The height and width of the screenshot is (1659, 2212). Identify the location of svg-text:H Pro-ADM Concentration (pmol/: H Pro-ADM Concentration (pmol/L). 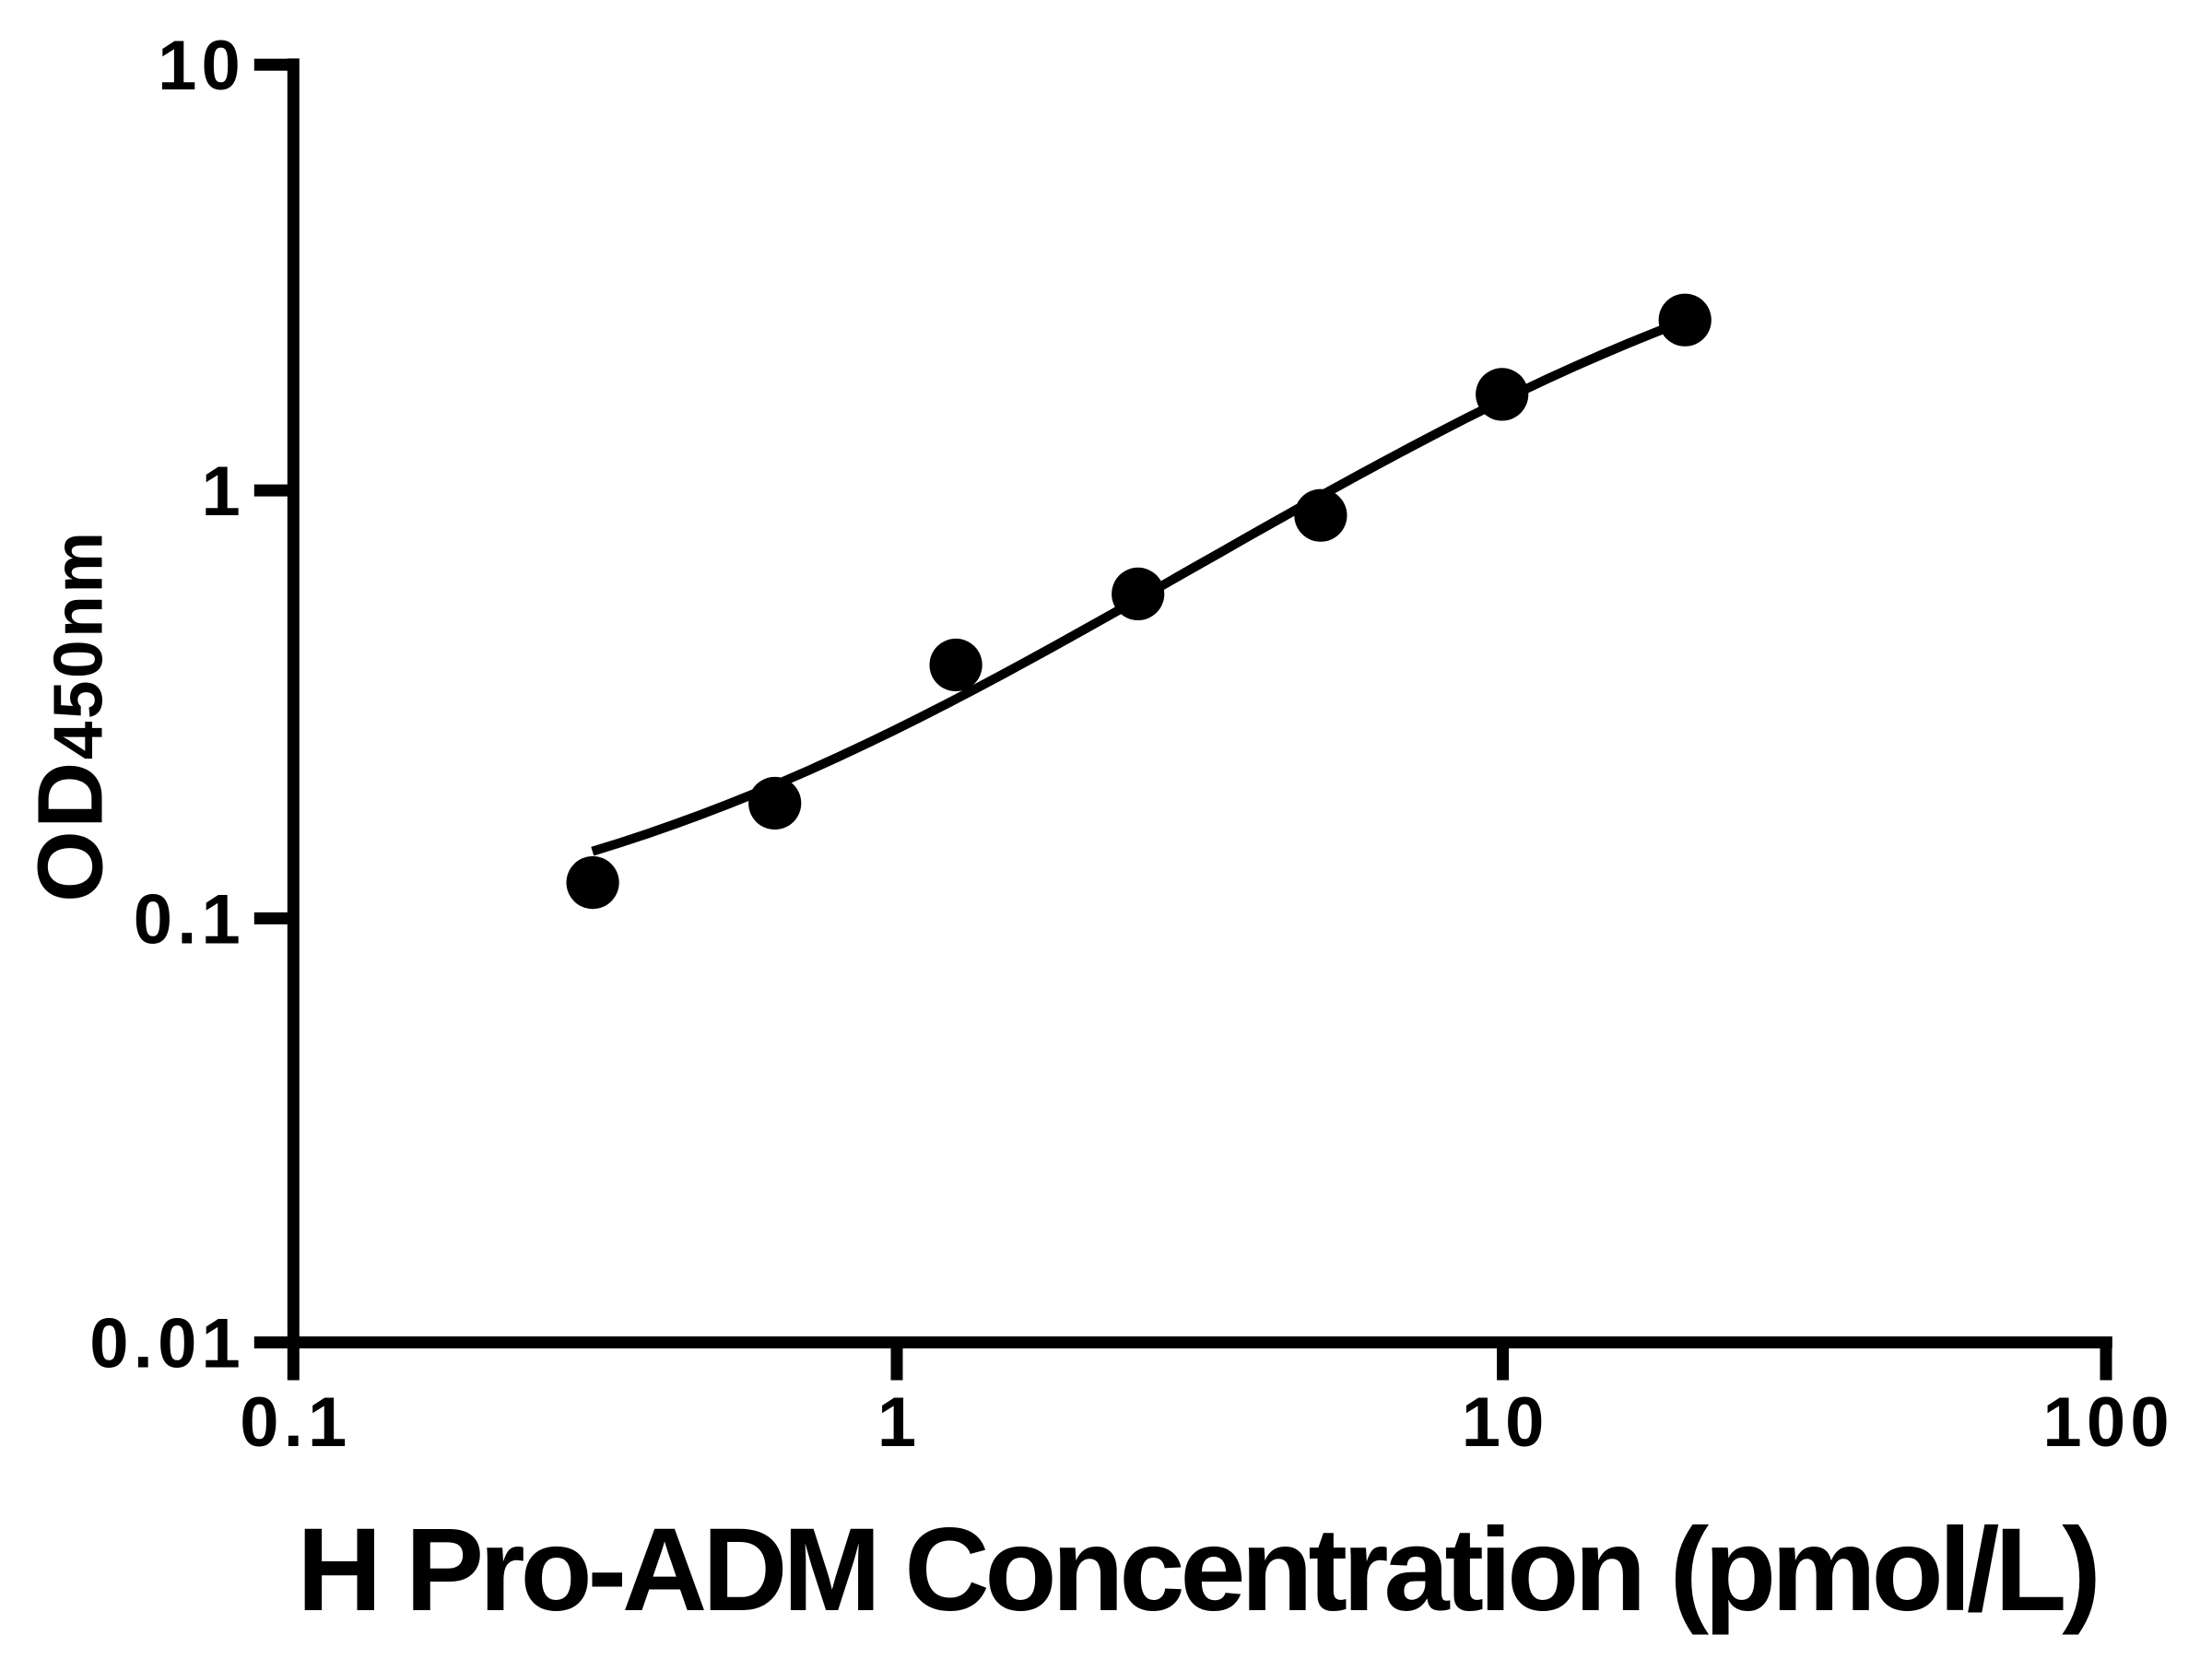
(1197, 1570).